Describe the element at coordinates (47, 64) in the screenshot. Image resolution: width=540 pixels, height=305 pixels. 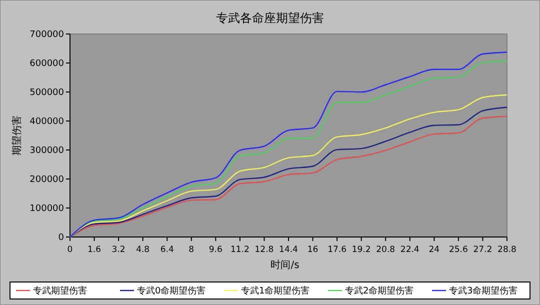
I see `y-tick-label: 600000` at that location.